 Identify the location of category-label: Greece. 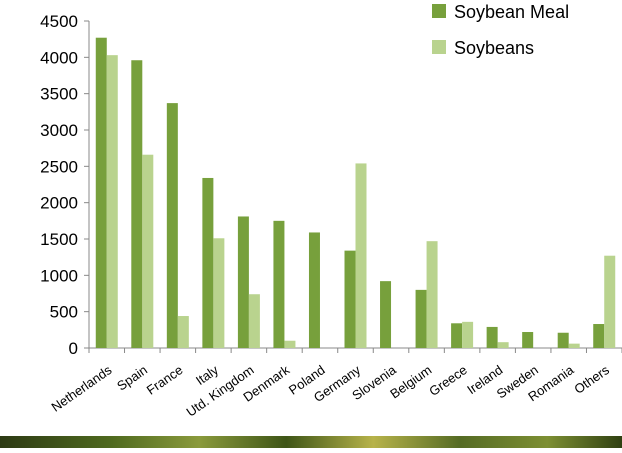
(448, 380).